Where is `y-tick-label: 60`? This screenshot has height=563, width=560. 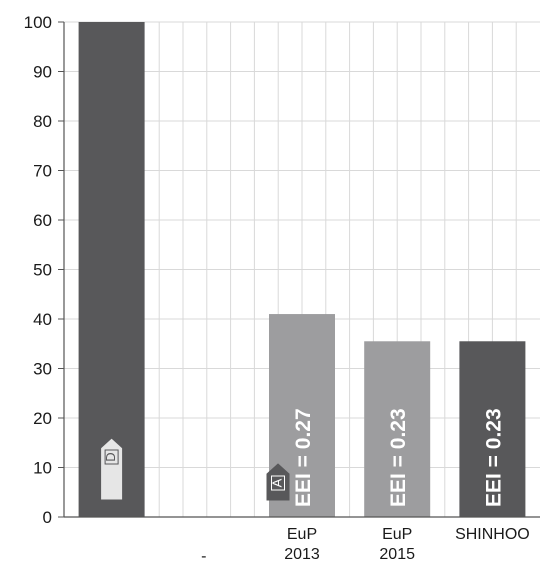
y-tick-label: 60 is located at coordinates (42, 220).